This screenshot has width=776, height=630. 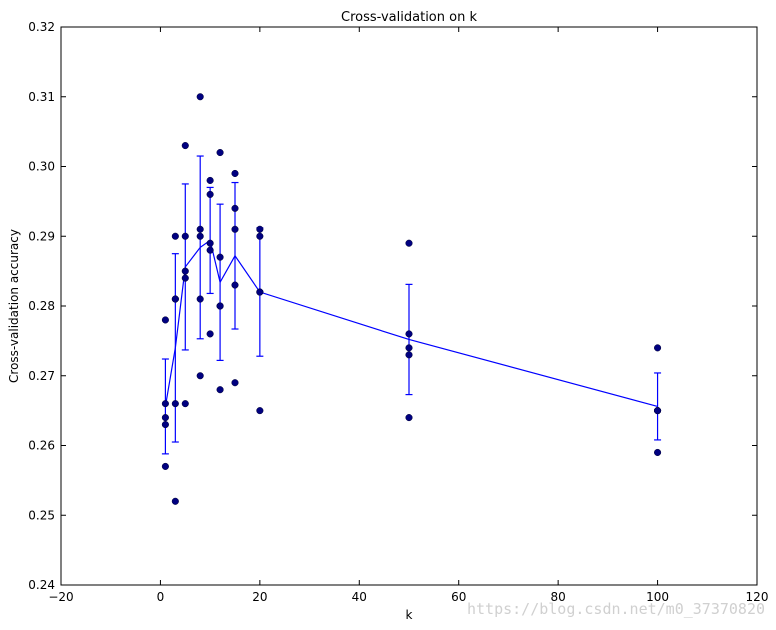 What do you see at coordinates (259, 597) in the screenshot?
I see `x-tick-label: 20` at bounding box center [259, 597].